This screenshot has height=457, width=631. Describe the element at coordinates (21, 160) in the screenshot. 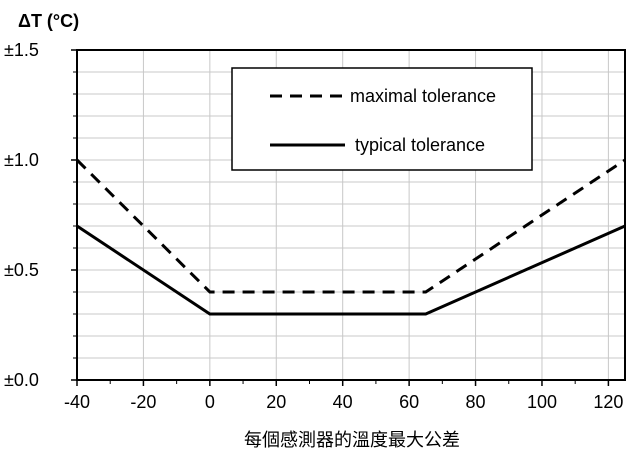

I see `y-tick-label: ±1.0` at that location.